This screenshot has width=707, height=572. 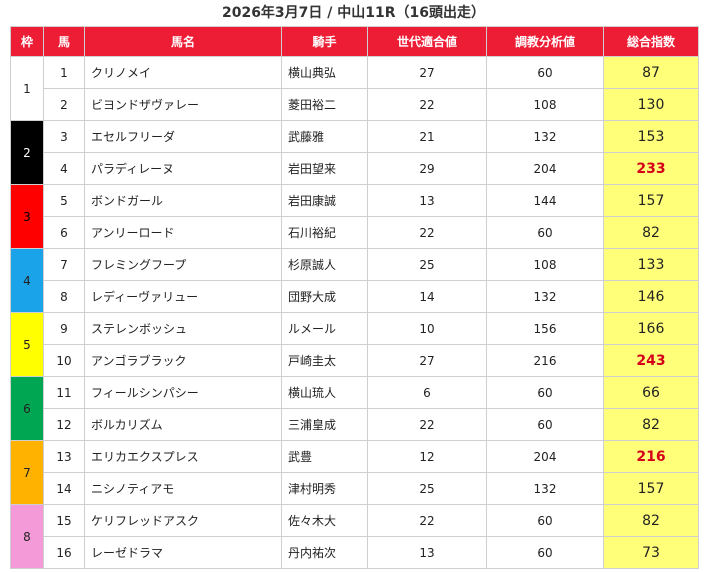 I want to click on horse-name-cell: フレミングフープ, so click(x=183, y=264).